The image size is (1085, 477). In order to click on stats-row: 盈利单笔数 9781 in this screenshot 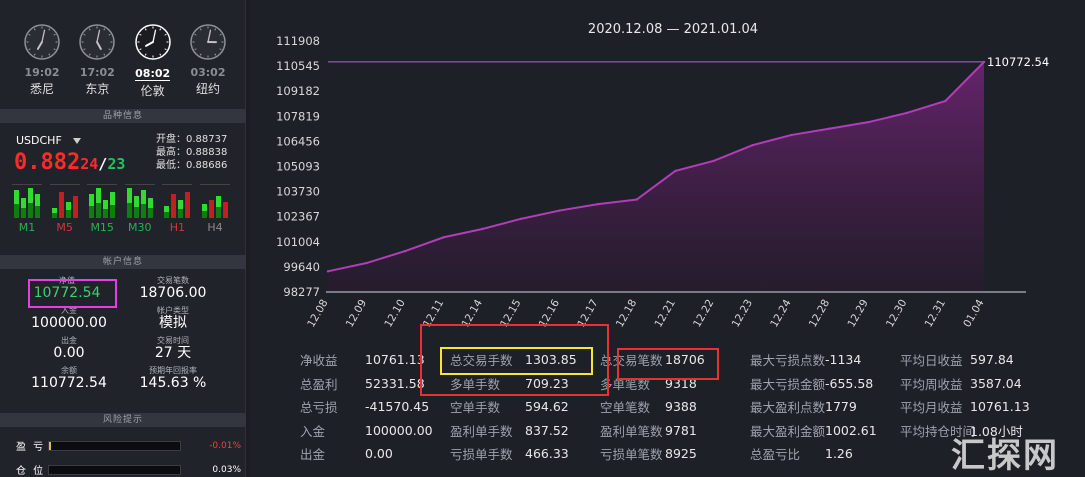, I will do `click(675, 431)`.